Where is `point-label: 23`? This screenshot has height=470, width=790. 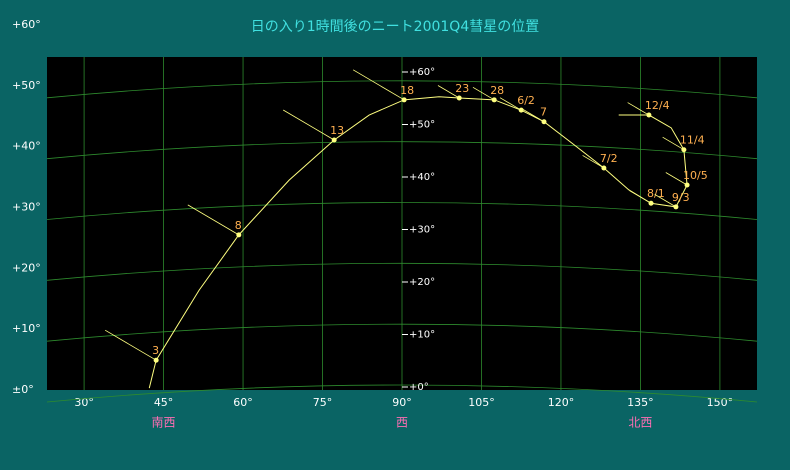 point-label: 23 is located at coordinates (462, 88).